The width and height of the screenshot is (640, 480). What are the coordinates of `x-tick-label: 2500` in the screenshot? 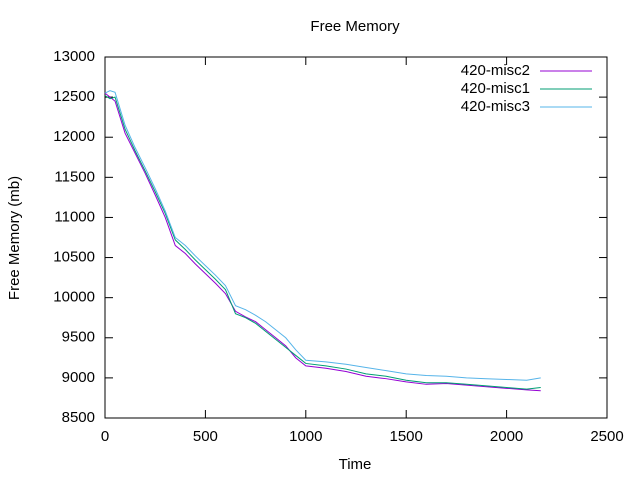 It's located at (606, 436).